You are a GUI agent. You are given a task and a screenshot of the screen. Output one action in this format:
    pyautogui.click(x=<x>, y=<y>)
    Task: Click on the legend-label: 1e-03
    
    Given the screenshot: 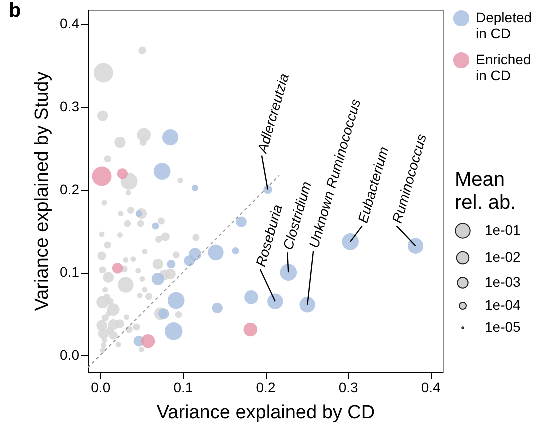 What is the action you would take?
    pyautogui.click(x=503, y=282)
    